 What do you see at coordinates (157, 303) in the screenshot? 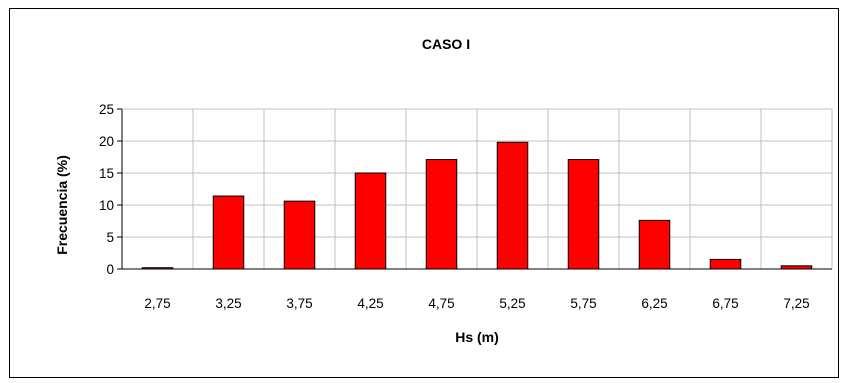
I see `x-tick-label: 2,75` at bounding box center [157, 303].